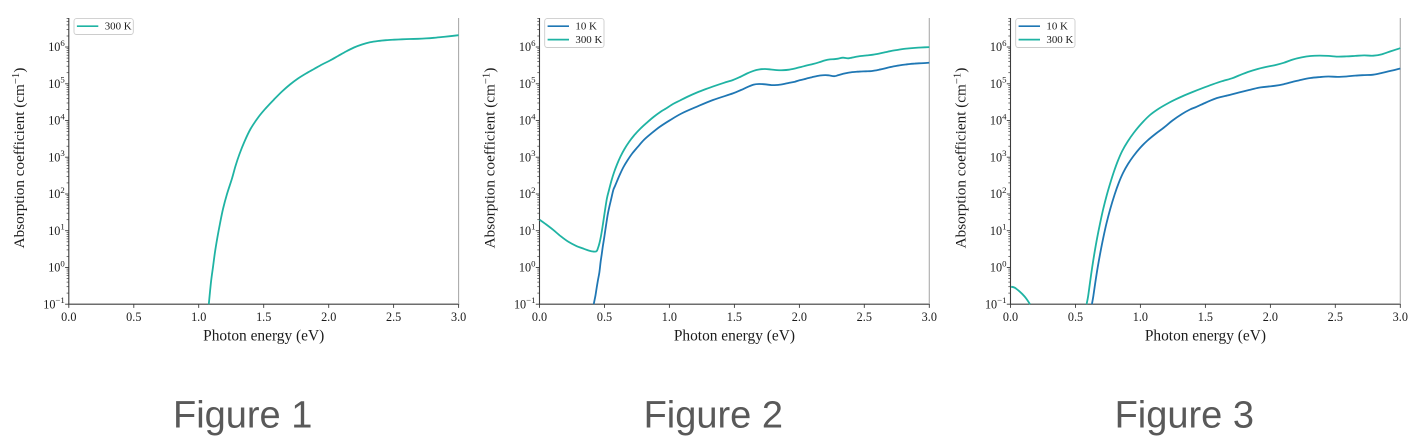  I want to click on svg-text: Figure 3, so click(1184, 415).